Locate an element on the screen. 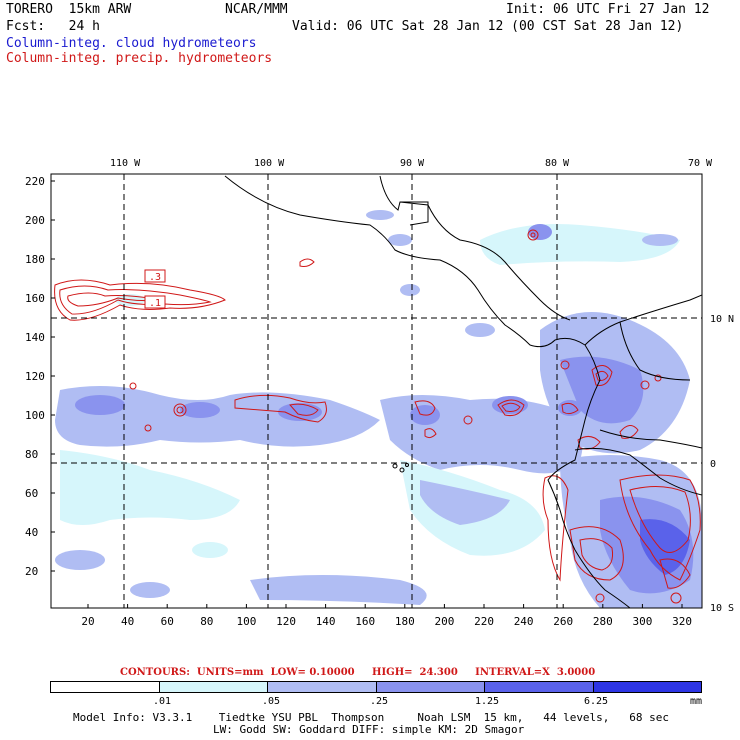 The width and height of the screenshot is (740, 740). forecast-hour: Fcst: 24 h is located at coordinates (53, 26).